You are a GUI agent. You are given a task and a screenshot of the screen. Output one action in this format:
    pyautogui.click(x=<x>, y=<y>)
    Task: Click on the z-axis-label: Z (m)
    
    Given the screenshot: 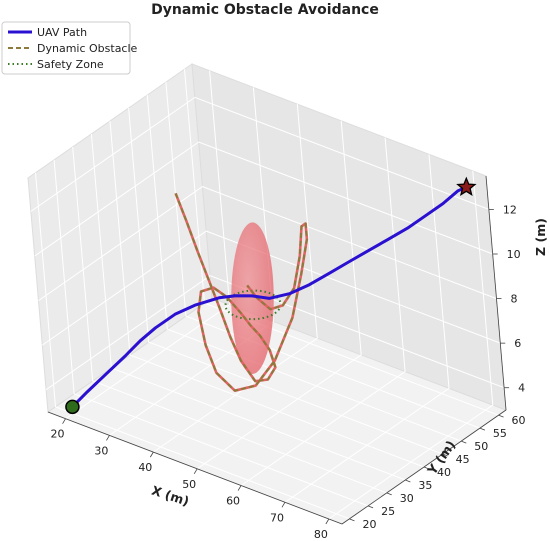 What is the action you would take?
    pyautogui.click(x=540, y=237)
    